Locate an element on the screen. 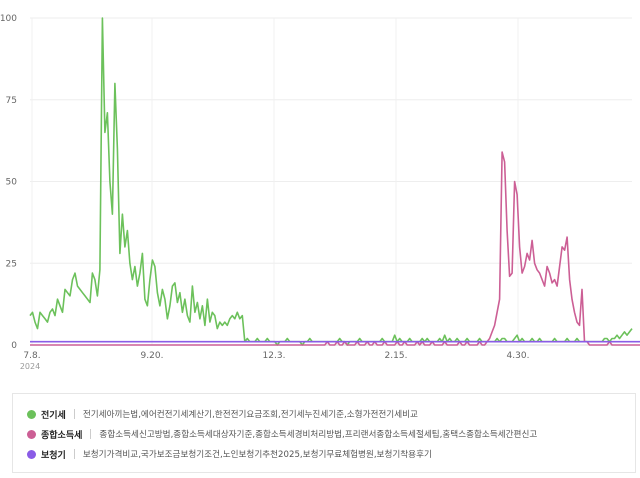  x-tick-label: 7.8. is located at coordinates (31, 356).